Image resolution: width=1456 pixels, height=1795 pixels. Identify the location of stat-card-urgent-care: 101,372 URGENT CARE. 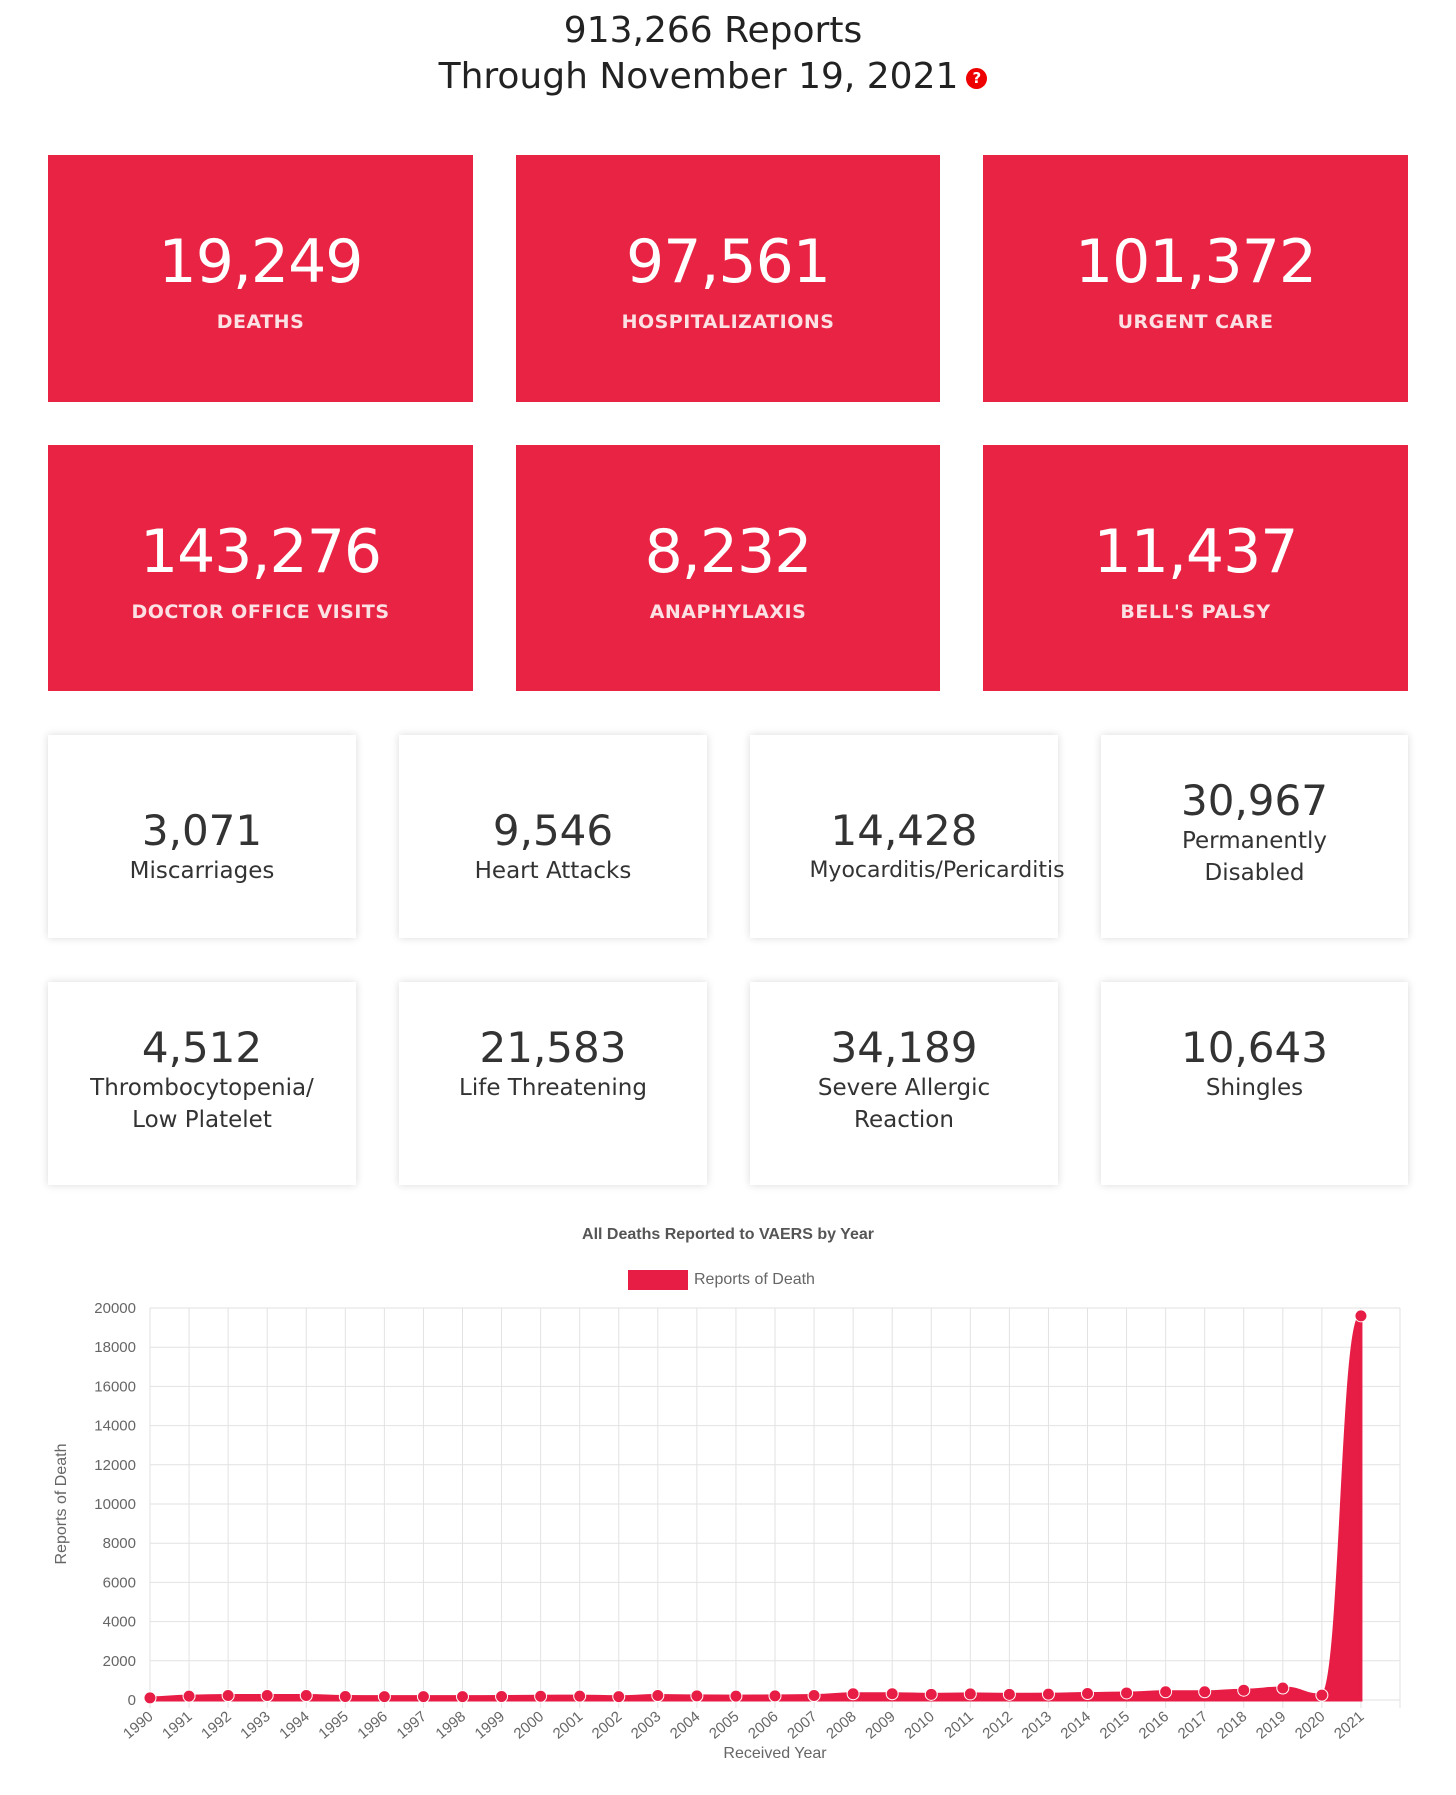
(1195, 278).